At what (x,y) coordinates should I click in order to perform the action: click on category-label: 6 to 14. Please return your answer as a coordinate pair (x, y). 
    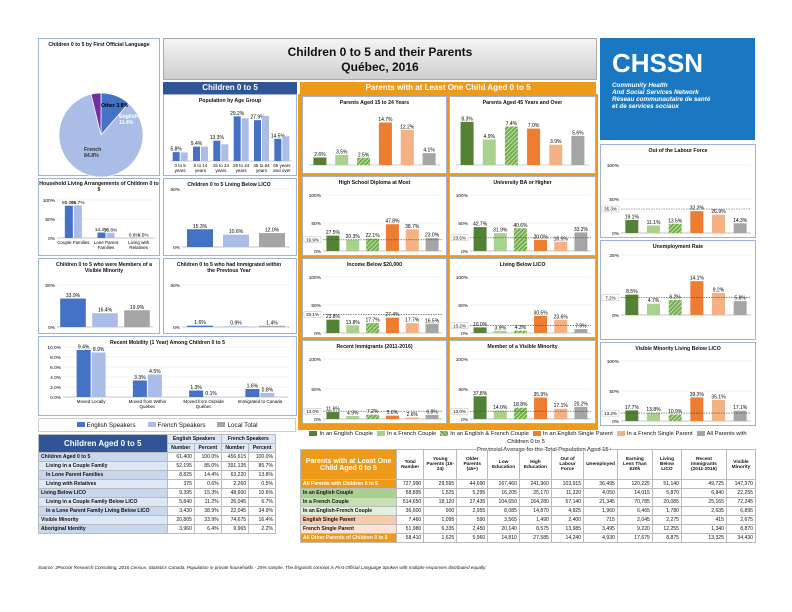
    Looking at the image, I should click on (201, 165).